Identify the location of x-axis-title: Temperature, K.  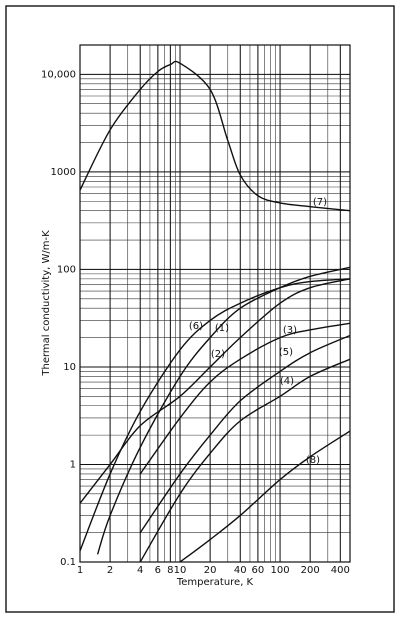
(215, 582).